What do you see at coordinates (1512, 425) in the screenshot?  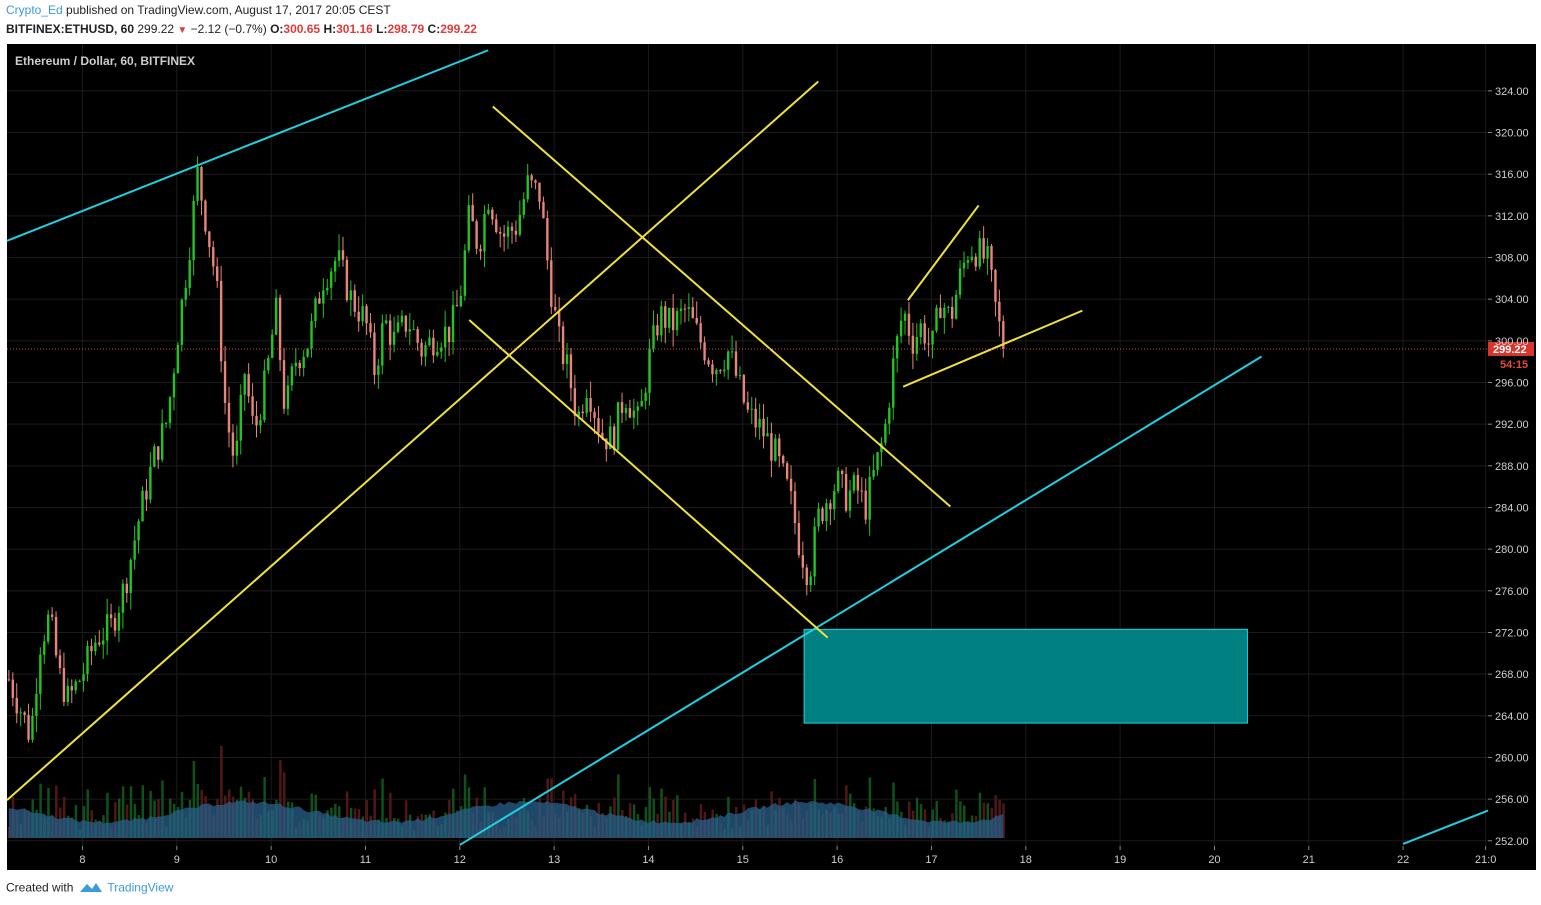 I see `y-tick-label: 292.00` at bounding box center [1512, 425].